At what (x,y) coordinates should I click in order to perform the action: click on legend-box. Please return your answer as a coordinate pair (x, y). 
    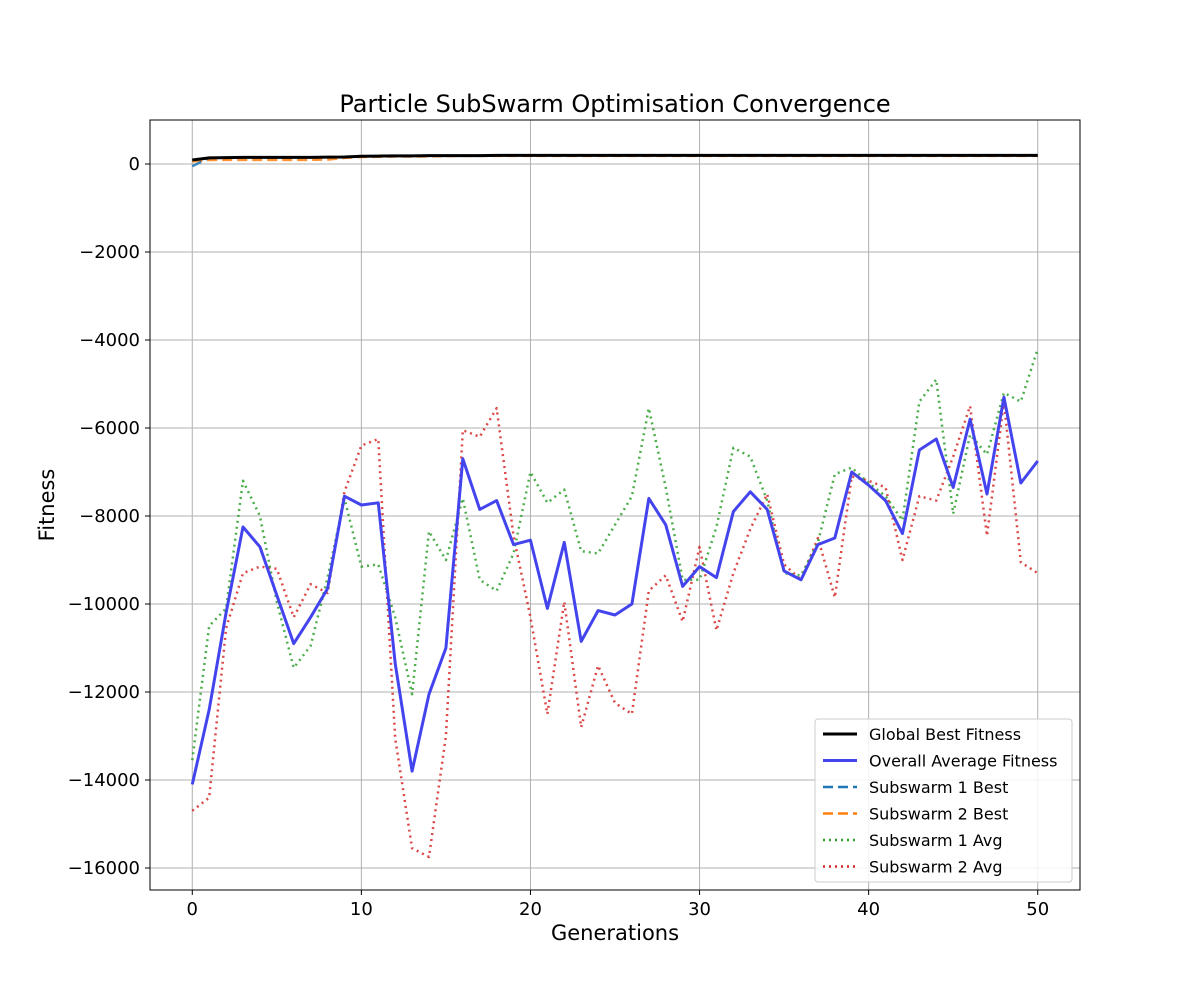
    Looking at the image, I should click on (943, 800).